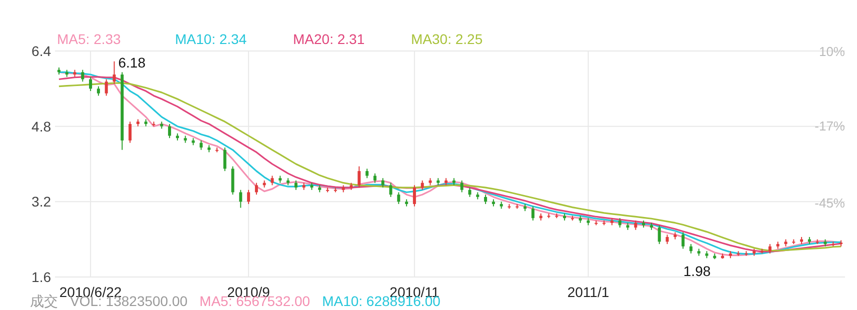  Describe the element at coordinates (132, 62) in the screenshot. I see `annotation: 6.18` at that location.